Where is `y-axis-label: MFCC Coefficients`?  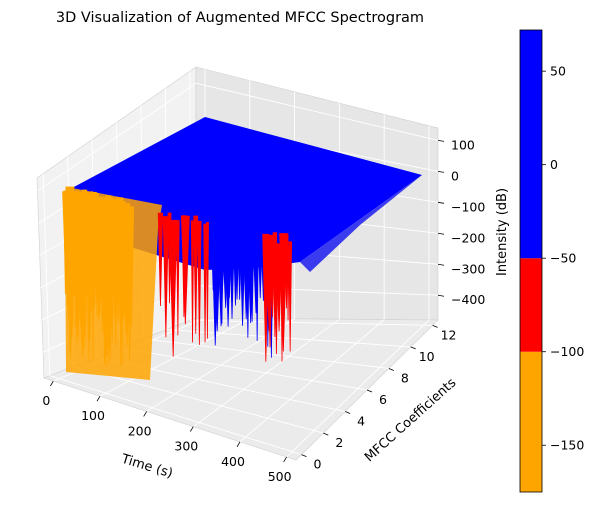 y-axis-label: MFCC Coefficients is located at coordinates (410, 420).